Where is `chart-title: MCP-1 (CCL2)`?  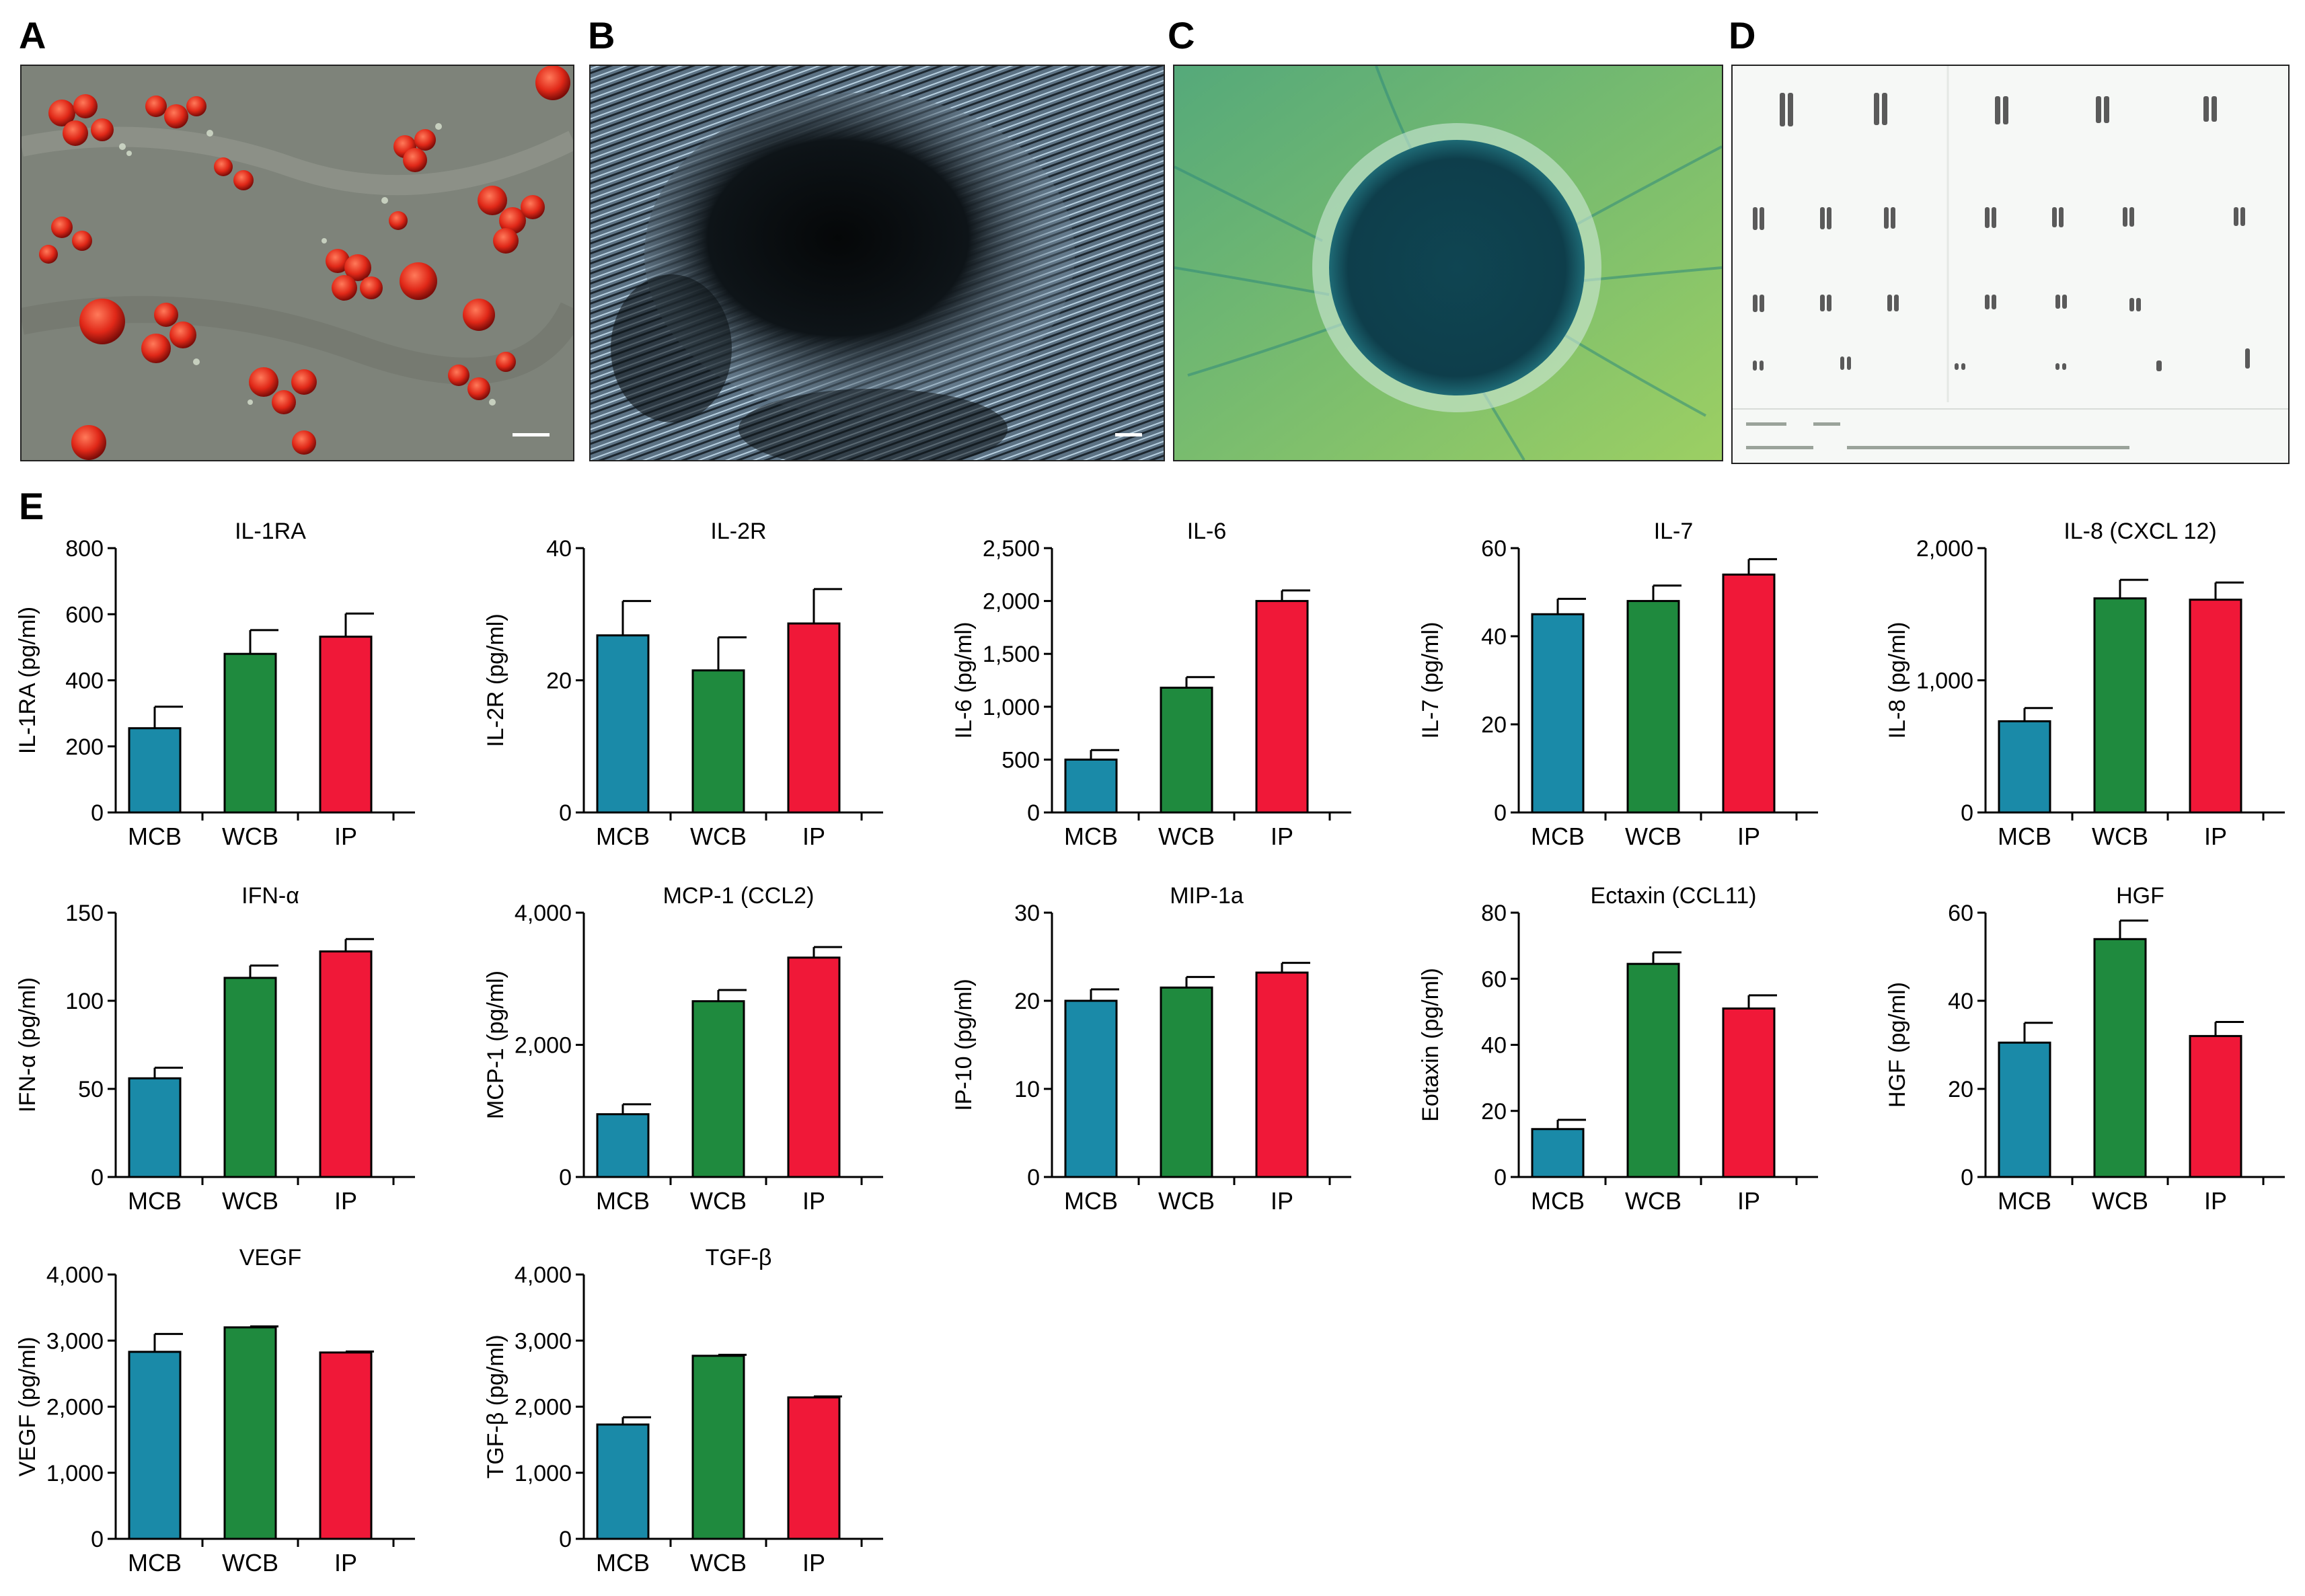 chart-title: MCP-1 (CCL2) is located at coordinates (739, 896).